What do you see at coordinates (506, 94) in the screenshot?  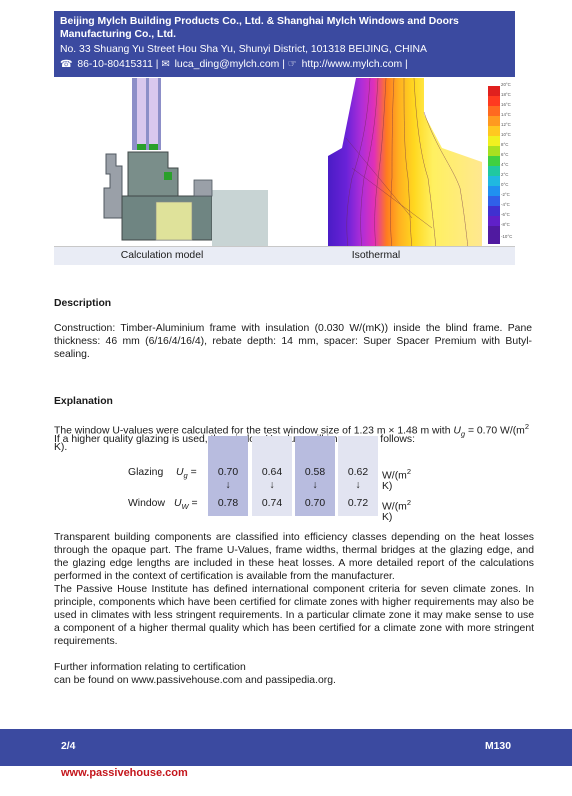 I see `scale-label: 18°C` at bounding box center [506, 94].